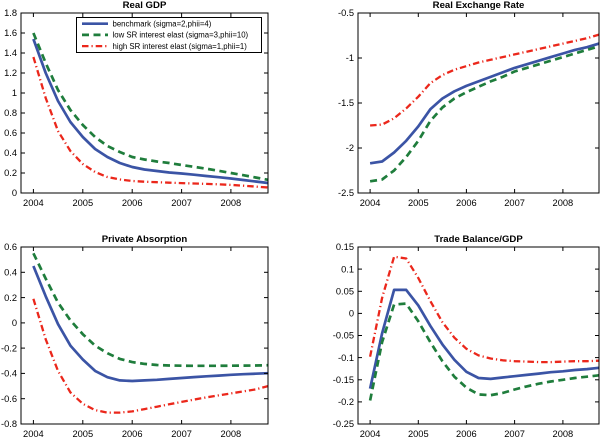 The image size is (606, 447). What do you see at coordinates (181, 35) in the screenshot?
I see `legend-label-low-sr-elast: low SR interest elast (sigma=3,phii=10)` at bounding box center [181, 35].